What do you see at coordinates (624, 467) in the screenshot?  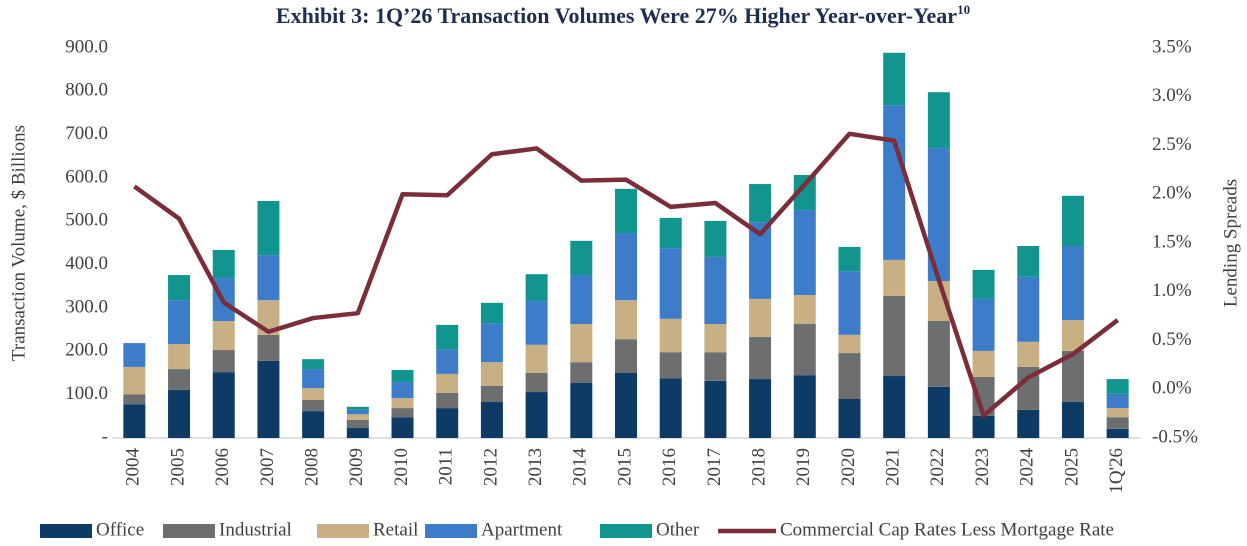 I see `x-tick-label: 2015` at bounding box center [624, 467].